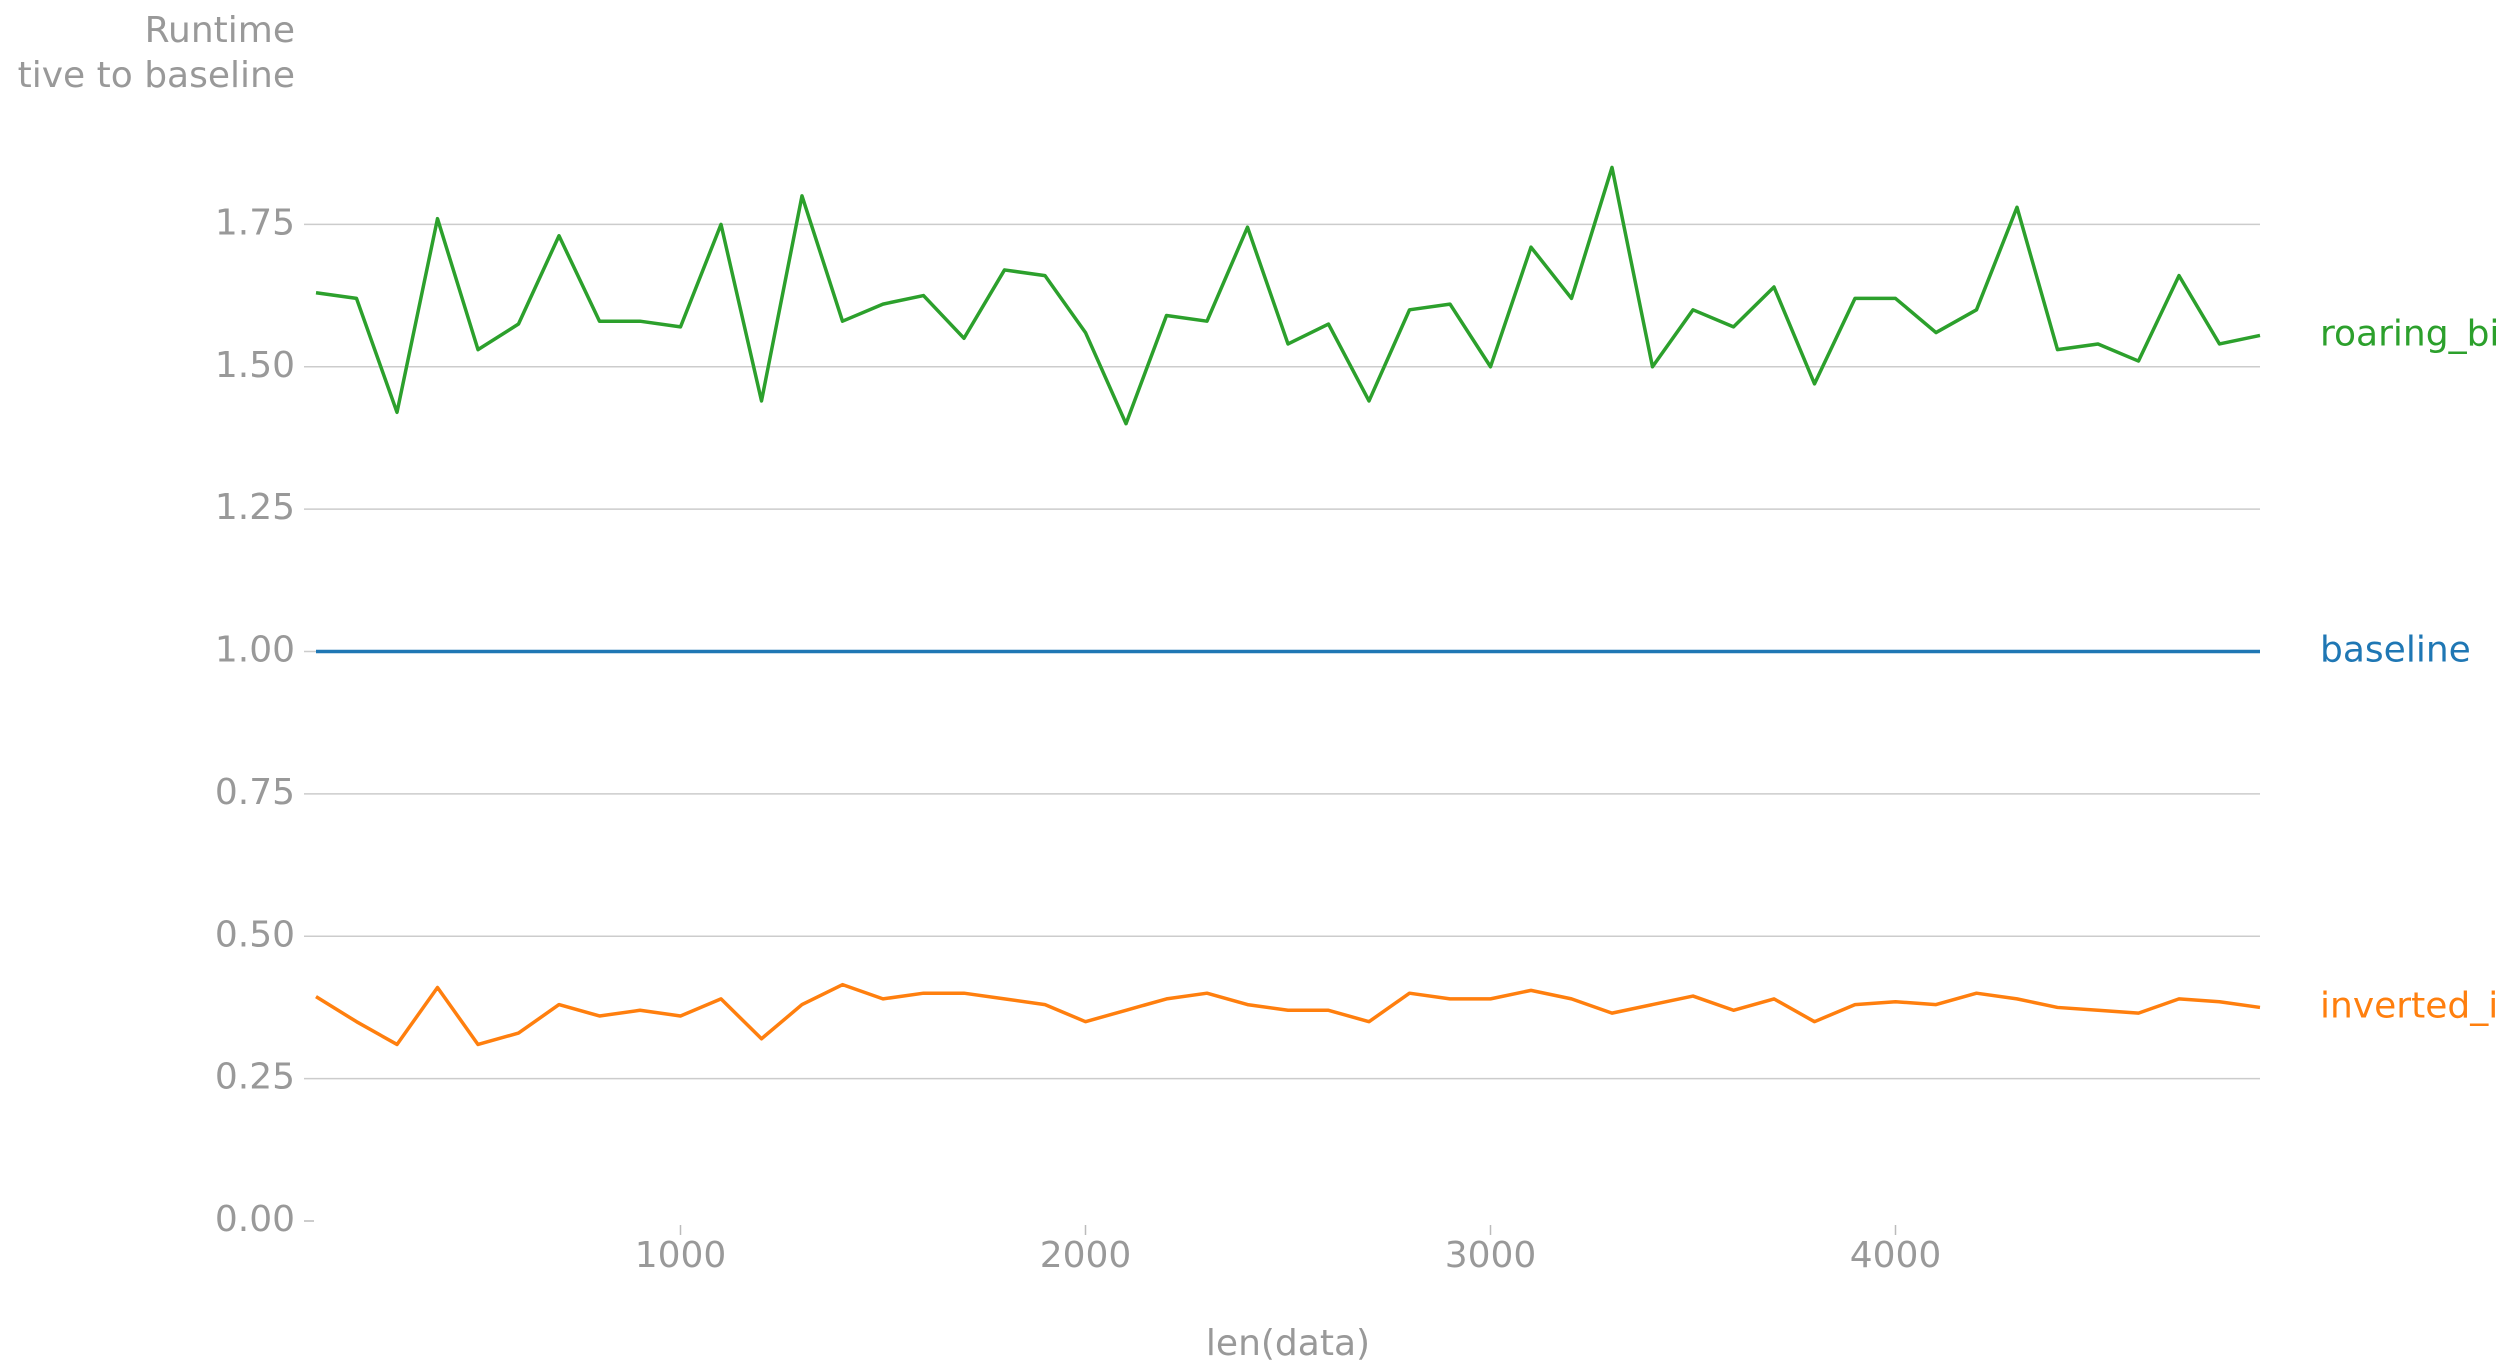 This screenshot has width=2512, height=1372. Describe the element at coordinates (2409, 333) in the screenshot. I see `series-label: roaring_bi` at that location.